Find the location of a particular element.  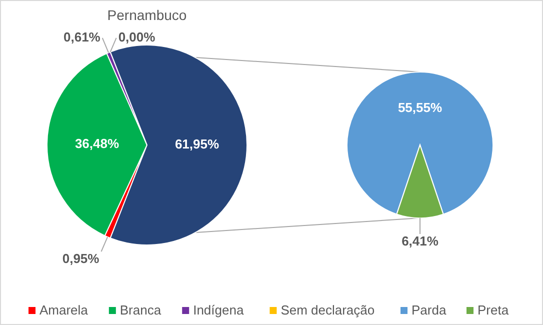

data-label: 55,55% is located at coordinates (420, 107).